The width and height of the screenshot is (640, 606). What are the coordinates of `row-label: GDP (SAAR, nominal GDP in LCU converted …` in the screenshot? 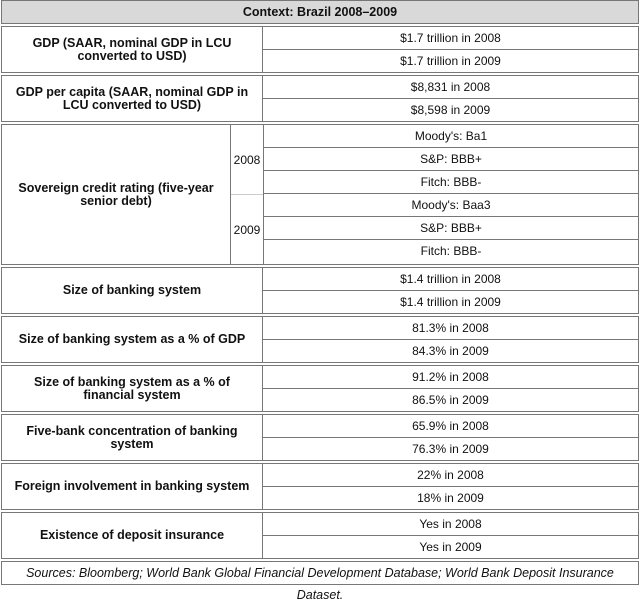 It's located at (132, 49).